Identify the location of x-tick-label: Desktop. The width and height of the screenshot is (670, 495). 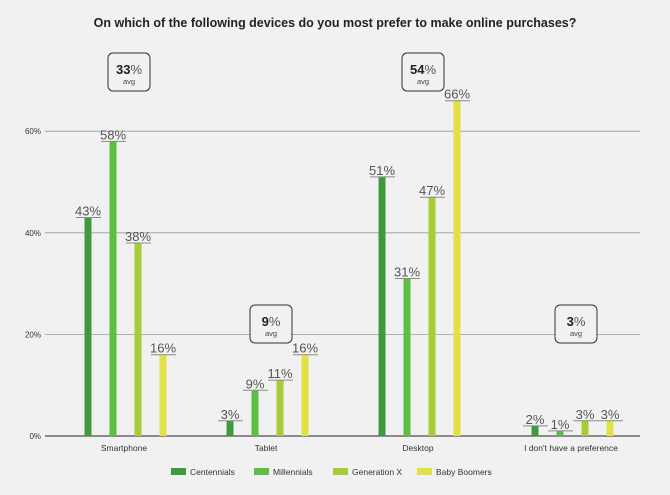
(417, 448).